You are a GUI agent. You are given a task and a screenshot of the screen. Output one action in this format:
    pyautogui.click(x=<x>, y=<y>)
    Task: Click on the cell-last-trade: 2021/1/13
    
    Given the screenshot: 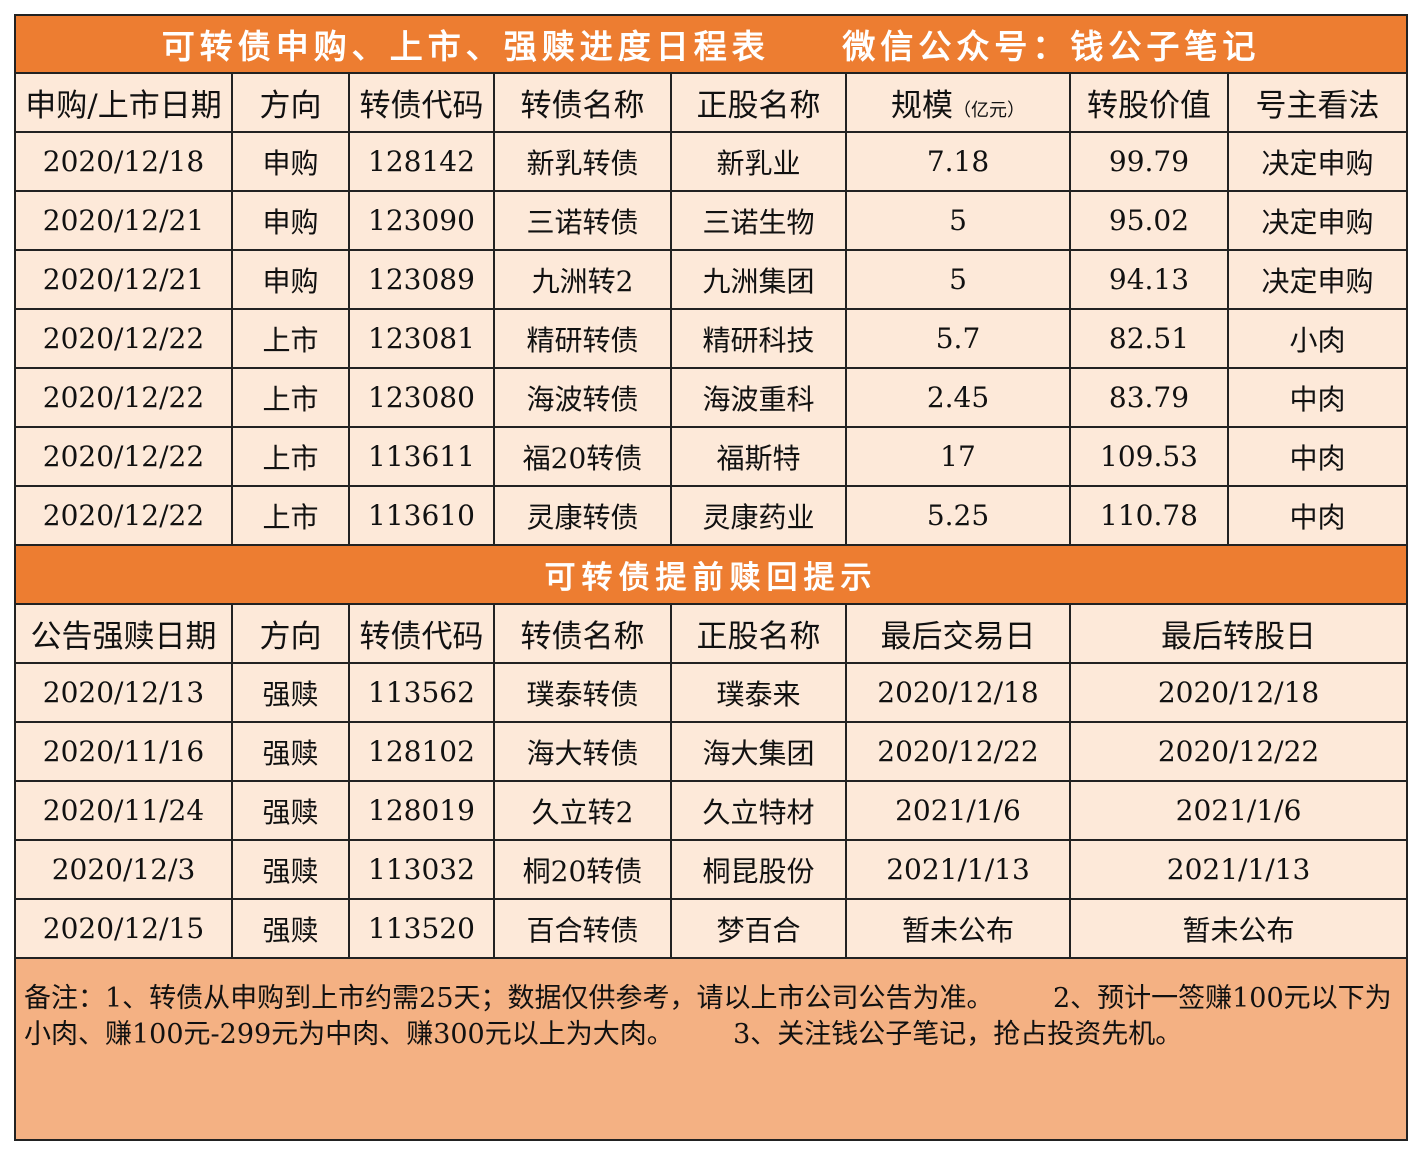 What is the action you would take?
    pyautogui.click(x=958, y=869)
    